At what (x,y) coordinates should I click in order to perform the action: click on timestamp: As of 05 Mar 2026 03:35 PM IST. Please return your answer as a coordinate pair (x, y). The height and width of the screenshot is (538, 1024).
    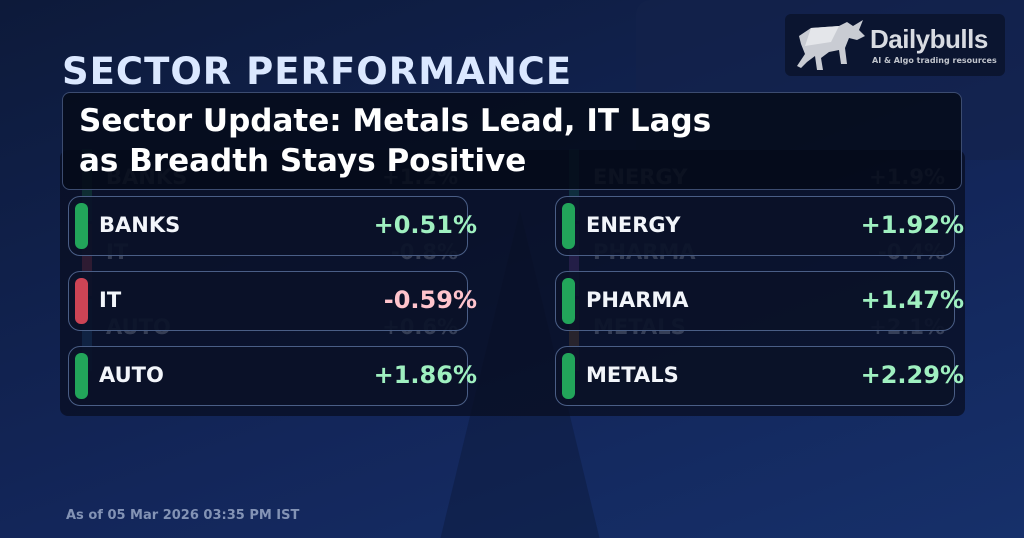
    Looking at the image, I should click on (183, 515).